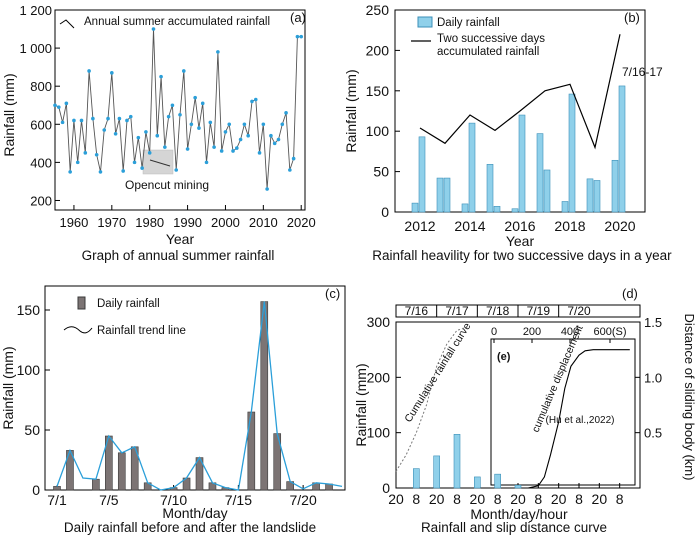 This screenshot has width=700, height=536. What do you see at coordinates (128, 304) in the screenshot?
I see `panel-c-legend-daily: Daily rainfall` at bounding box center [128, 304].